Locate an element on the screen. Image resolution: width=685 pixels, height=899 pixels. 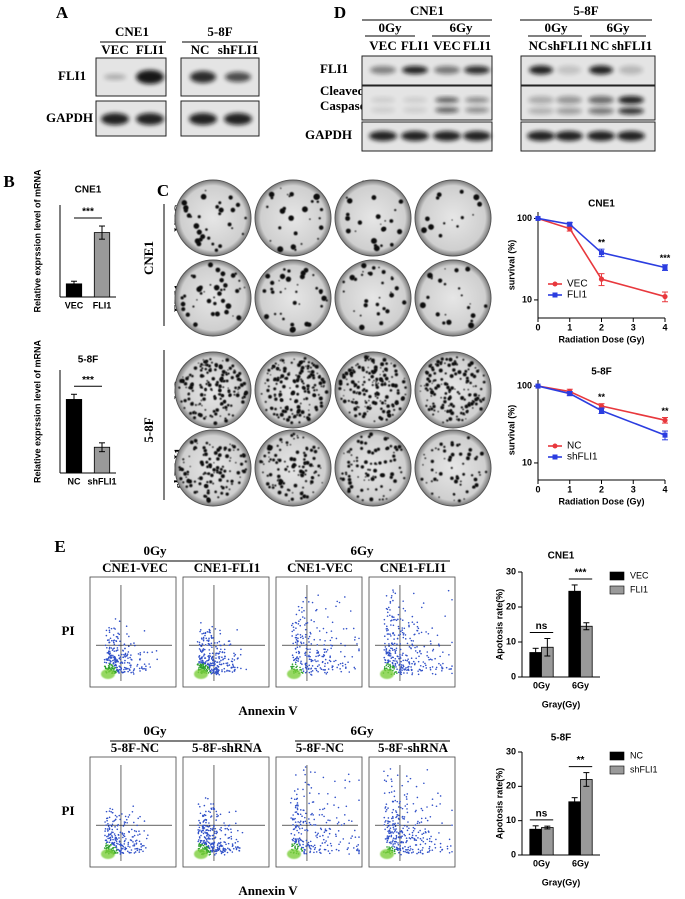
y-tick-label: 10 is located at coordinates (527, 462).